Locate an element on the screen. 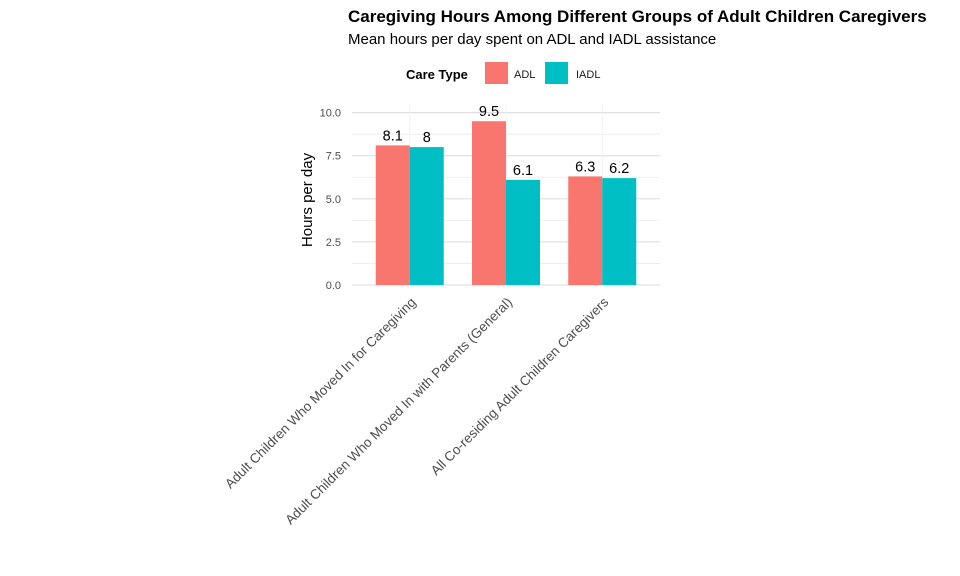  data-labels: 8.1 8 9.5 6.1 6.3 6.2 is located at coordinates (506, 141).